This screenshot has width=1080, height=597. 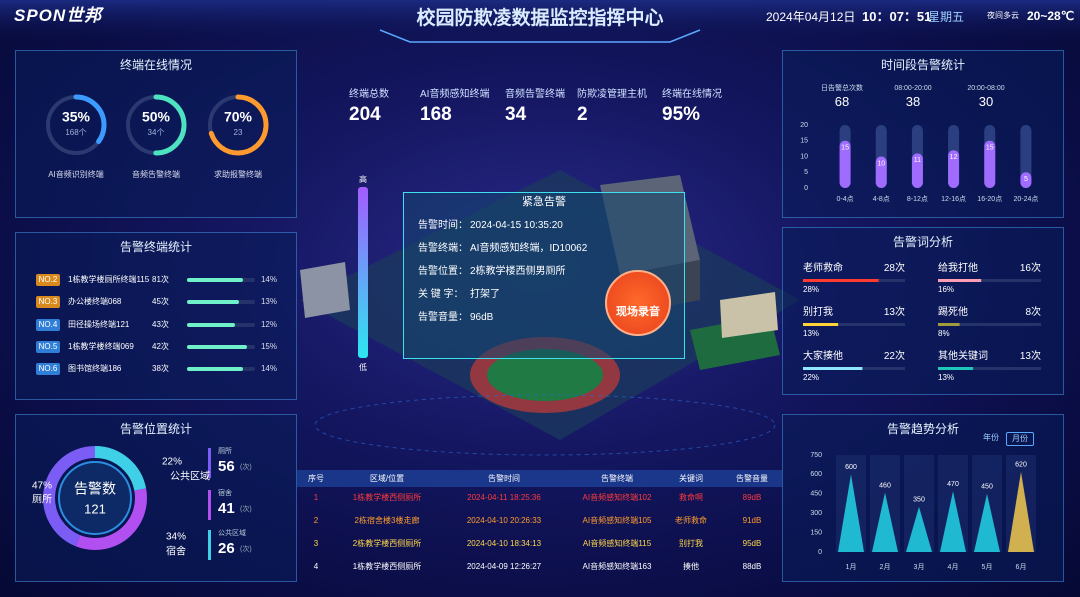 I want to click on record-button: 现场录音, so click(x=638, y=303).